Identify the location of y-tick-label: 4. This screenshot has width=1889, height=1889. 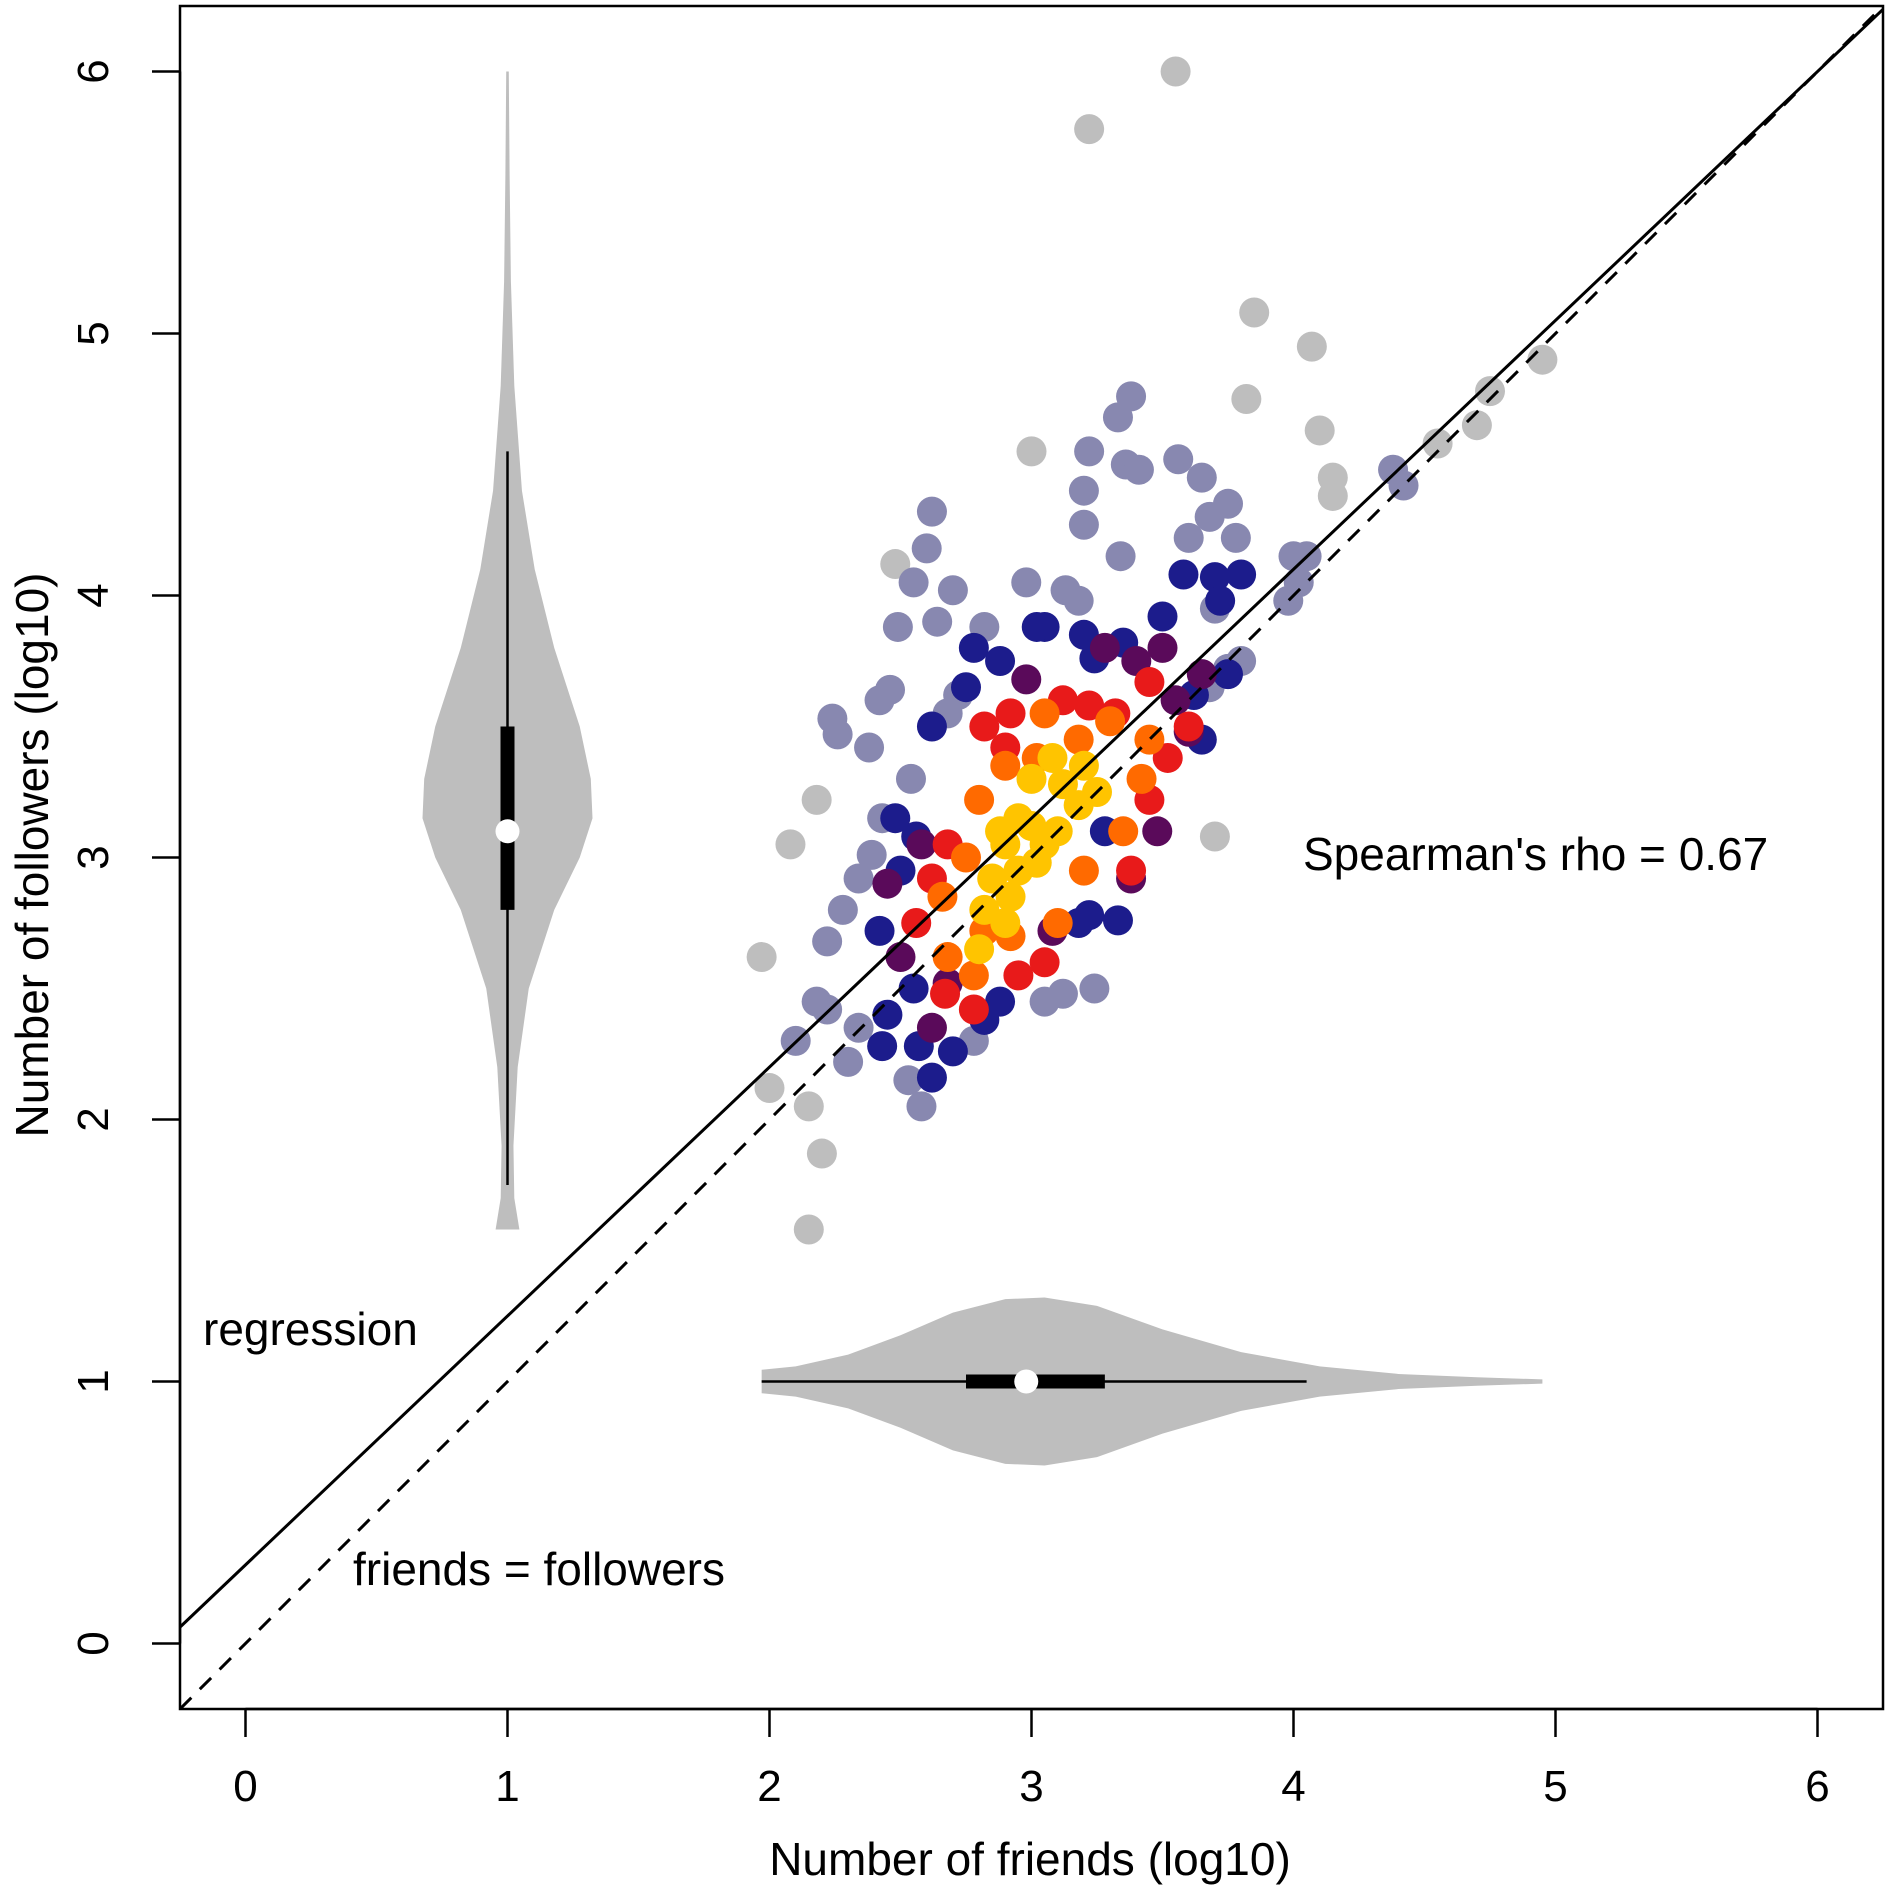
(93, 595).